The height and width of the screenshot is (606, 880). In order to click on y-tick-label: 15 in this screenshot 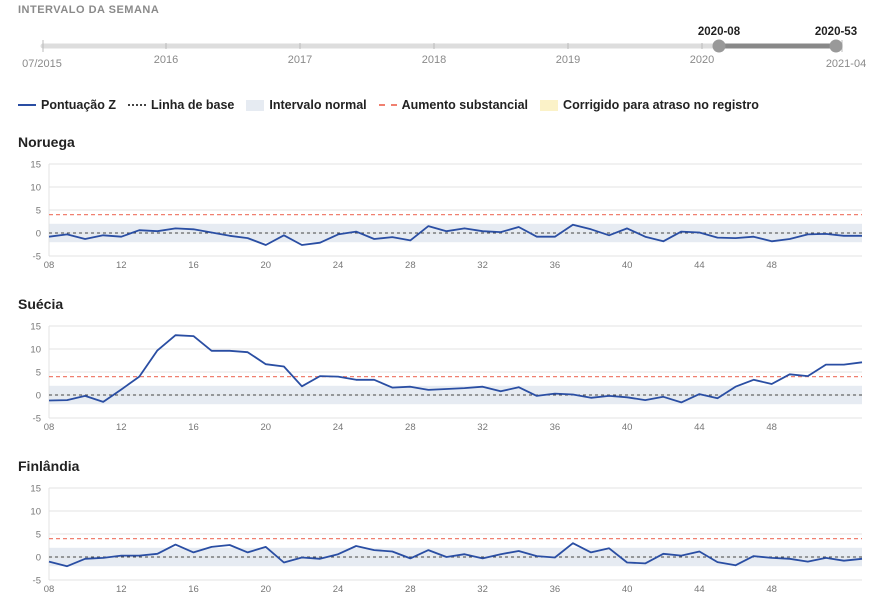, I will do `click(35, 327)`.